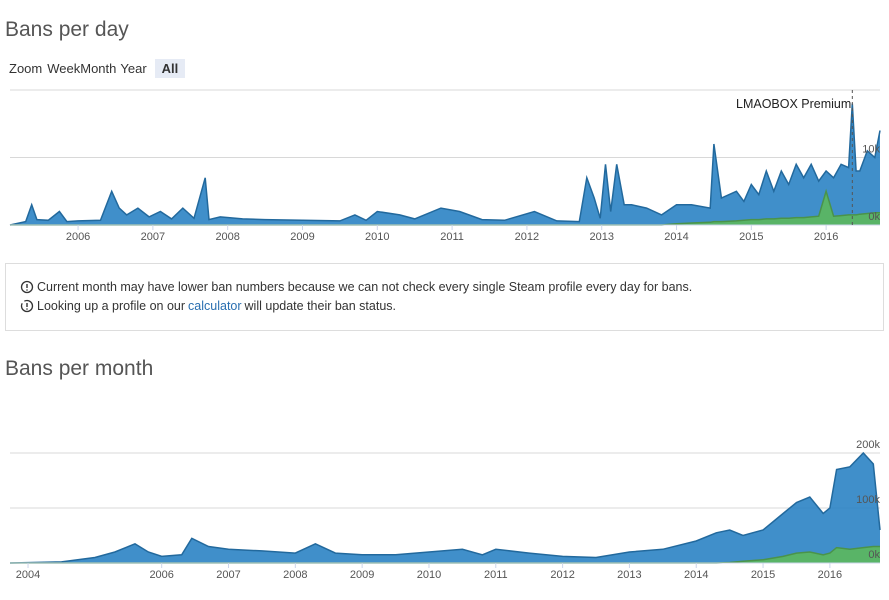  What do you see at coordinates (111, 306) in the screenshot?
I see `notice-text: Looking up a profile on our` at bounding box center [111, 306].